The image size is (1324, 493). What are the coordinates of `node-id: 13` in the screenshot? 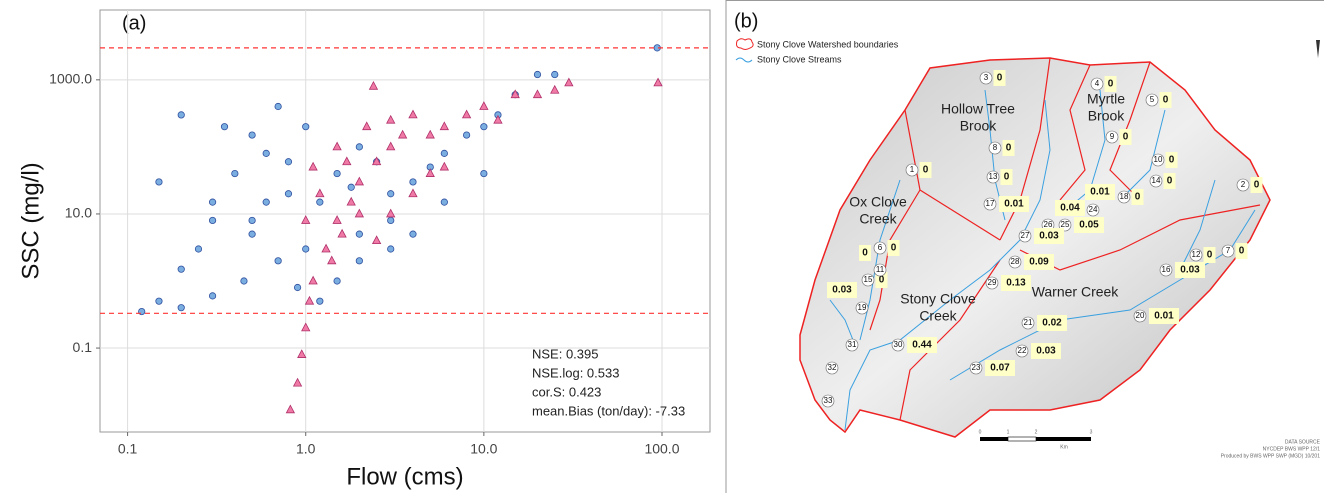 It's located at (993, 176).